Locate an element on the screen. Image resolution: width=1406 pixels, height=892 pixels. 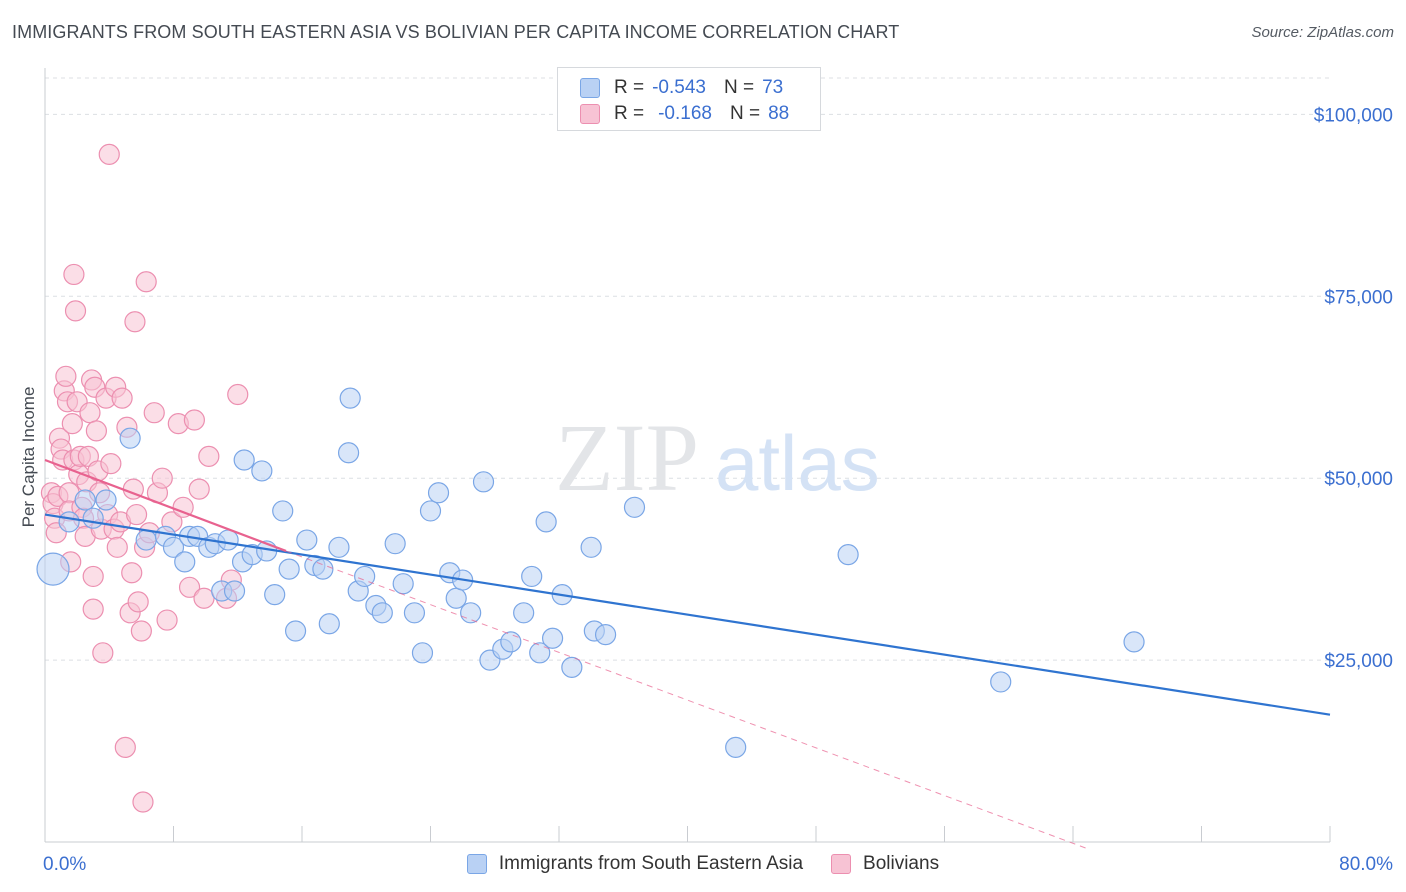
watermark-atlas: atlas is located at coordinates (797, 463).